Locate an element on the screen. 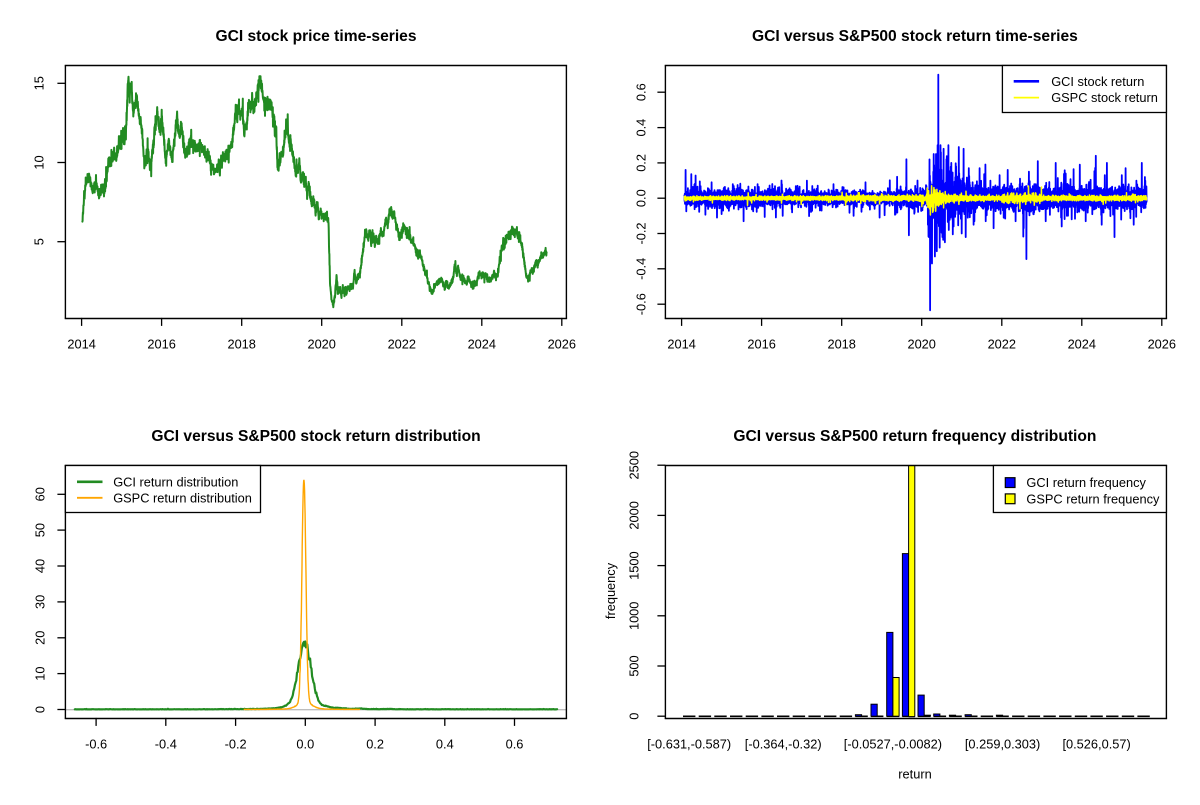  svg-text: GCI stock return is located at coordinates (1097, 81).